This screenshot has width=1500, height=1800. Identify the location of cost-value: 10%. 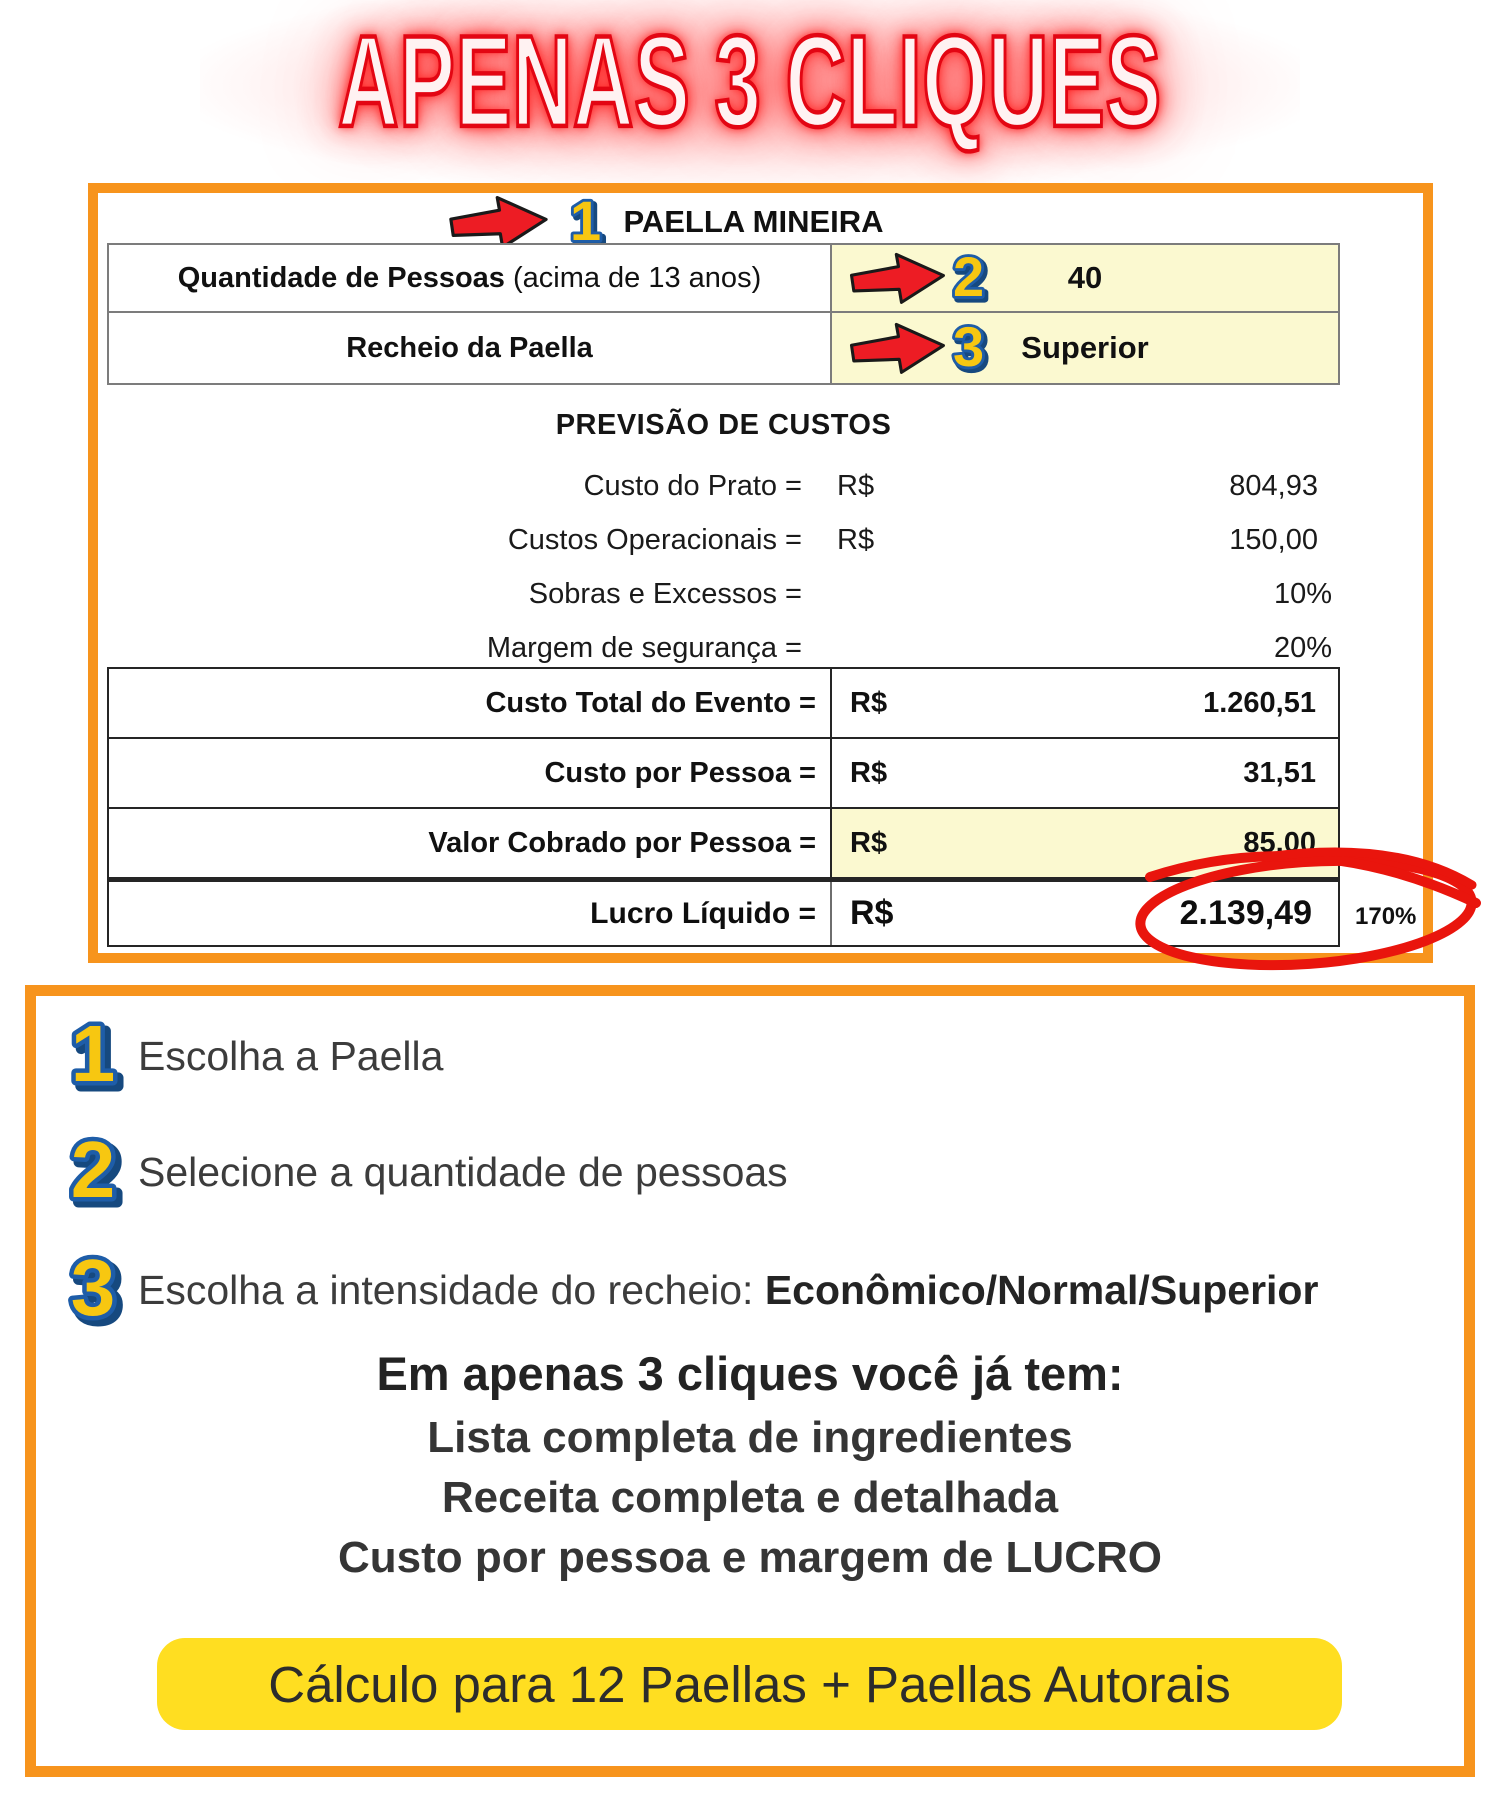
(1302, 593).